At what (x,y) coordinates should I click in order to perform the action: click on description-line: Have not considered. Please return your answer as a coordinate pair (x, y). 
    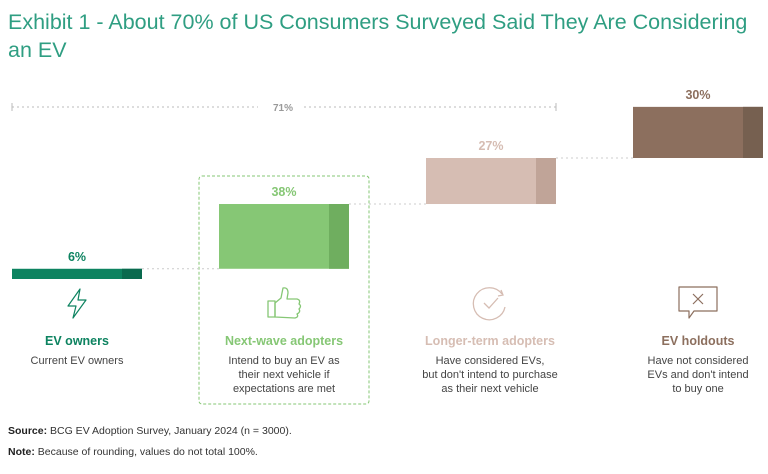
    Looking at the image, I should click on (698, 361).